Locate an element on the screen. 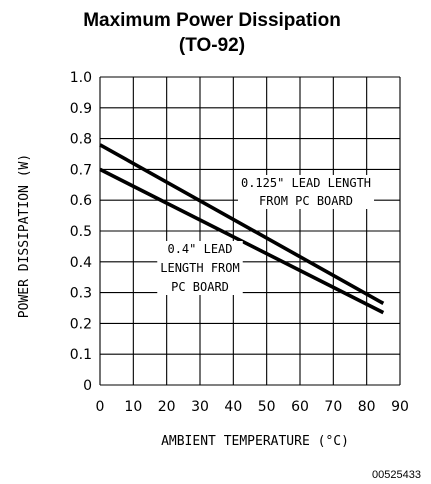  y-tick-label: 0.6 is located at coordinates (81, 201).